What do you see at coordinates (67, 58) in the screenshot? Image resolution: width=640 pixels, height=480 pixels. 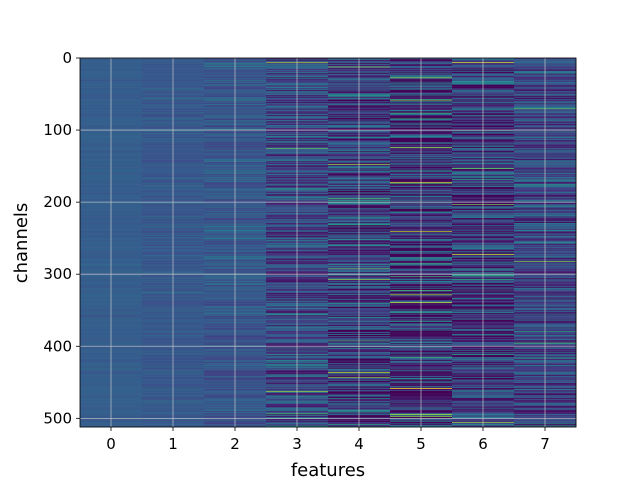 I see `y-tick-label: 0` at bounding box center [67, 58].